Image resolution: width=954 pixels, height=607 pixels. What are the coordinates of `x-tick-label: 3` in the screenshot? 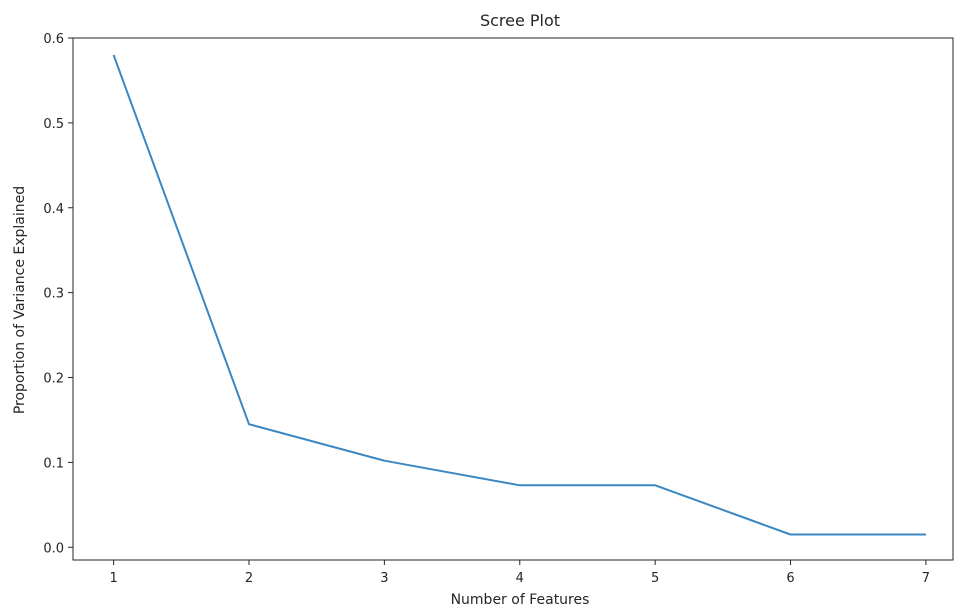 It's located at (384, 578).